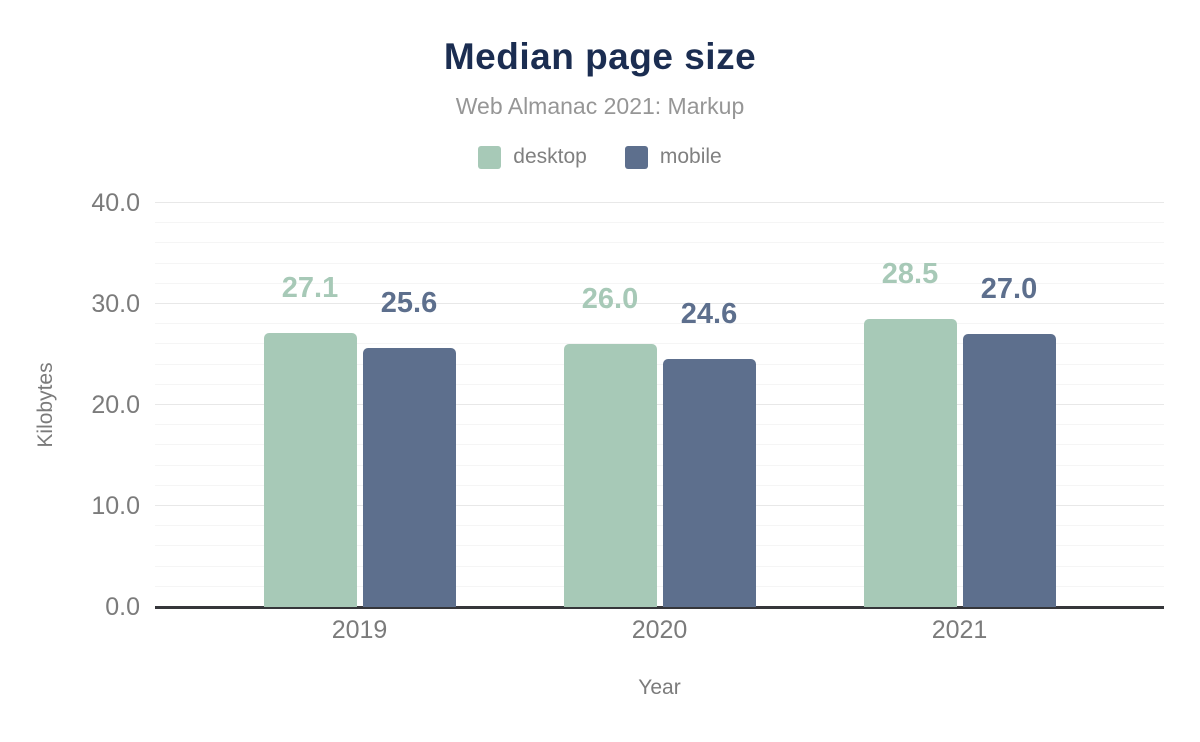 This screenshot has width=1200, height=742. I want to click on bar-value-label: 26.0, so click(610, 299).